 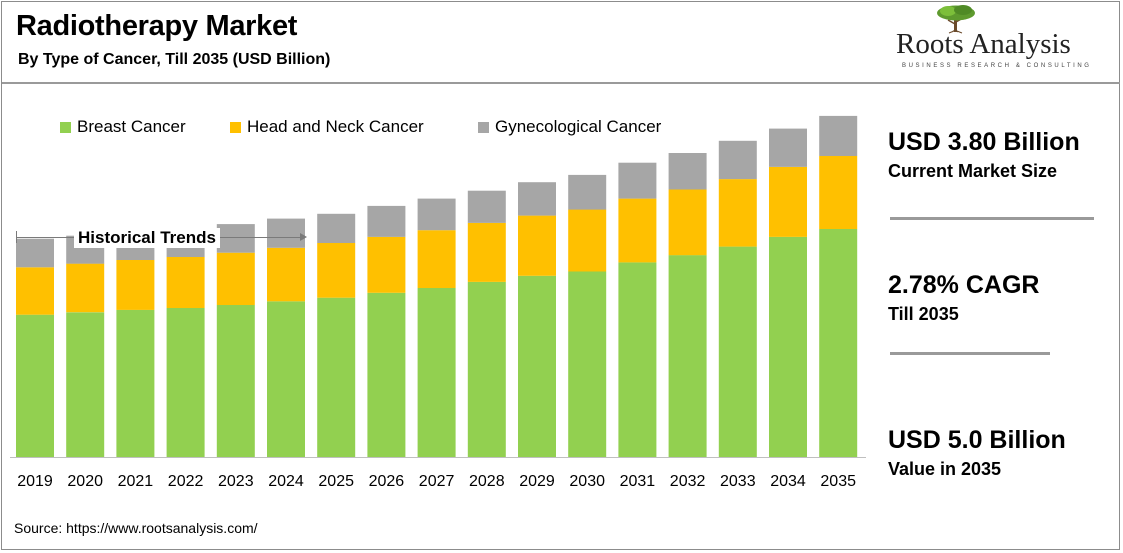 I want to click on x-tick-label-2033: 2033, so click(x=738, y=481).